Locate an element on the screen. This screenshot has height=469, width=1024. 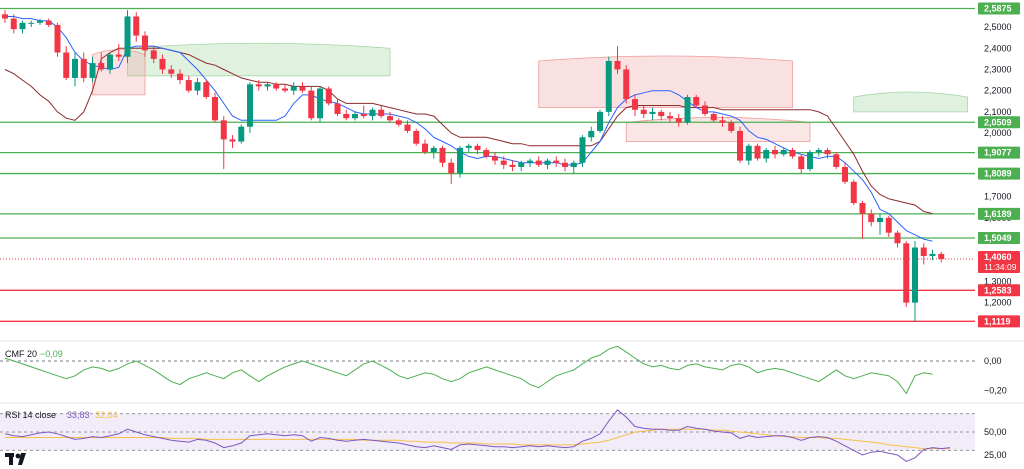
level-badge-label: 1,8089 is located at coordinates (998, 174).